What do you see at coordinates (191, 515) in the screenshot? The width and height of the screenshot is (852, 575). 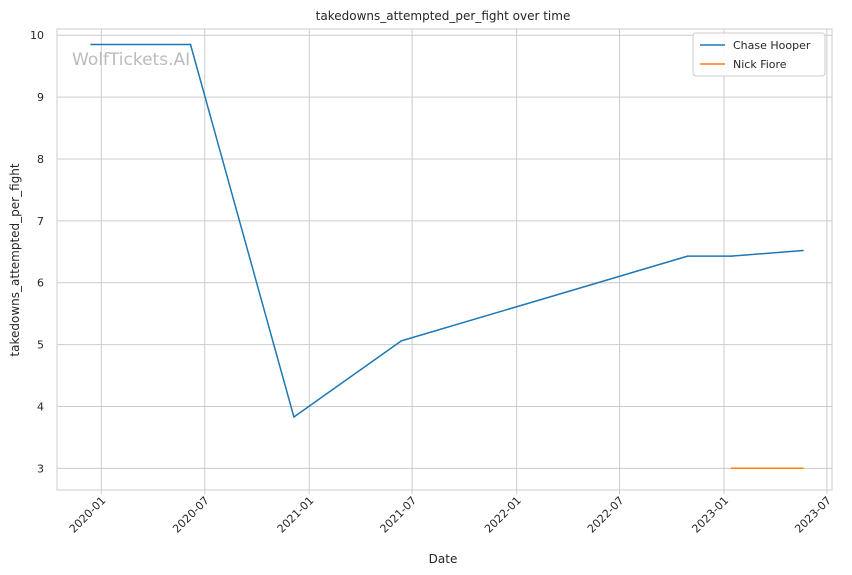 I see `x-tick-label: 2020-07` at bounding box center [191, 515].